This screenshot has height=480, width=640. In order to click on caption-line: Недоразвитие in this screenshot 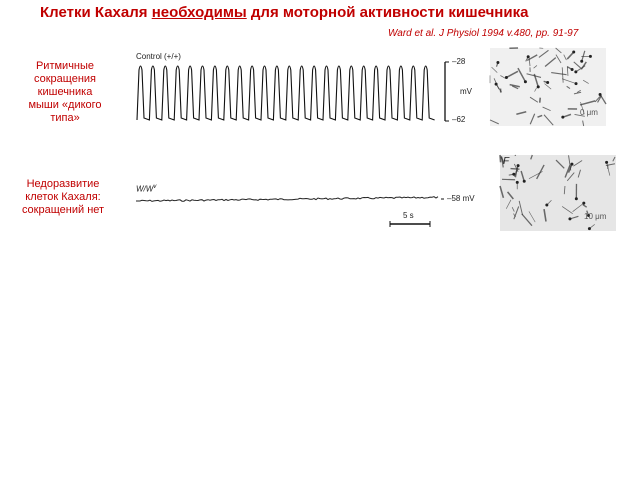, I will do `click(63, 184)`.